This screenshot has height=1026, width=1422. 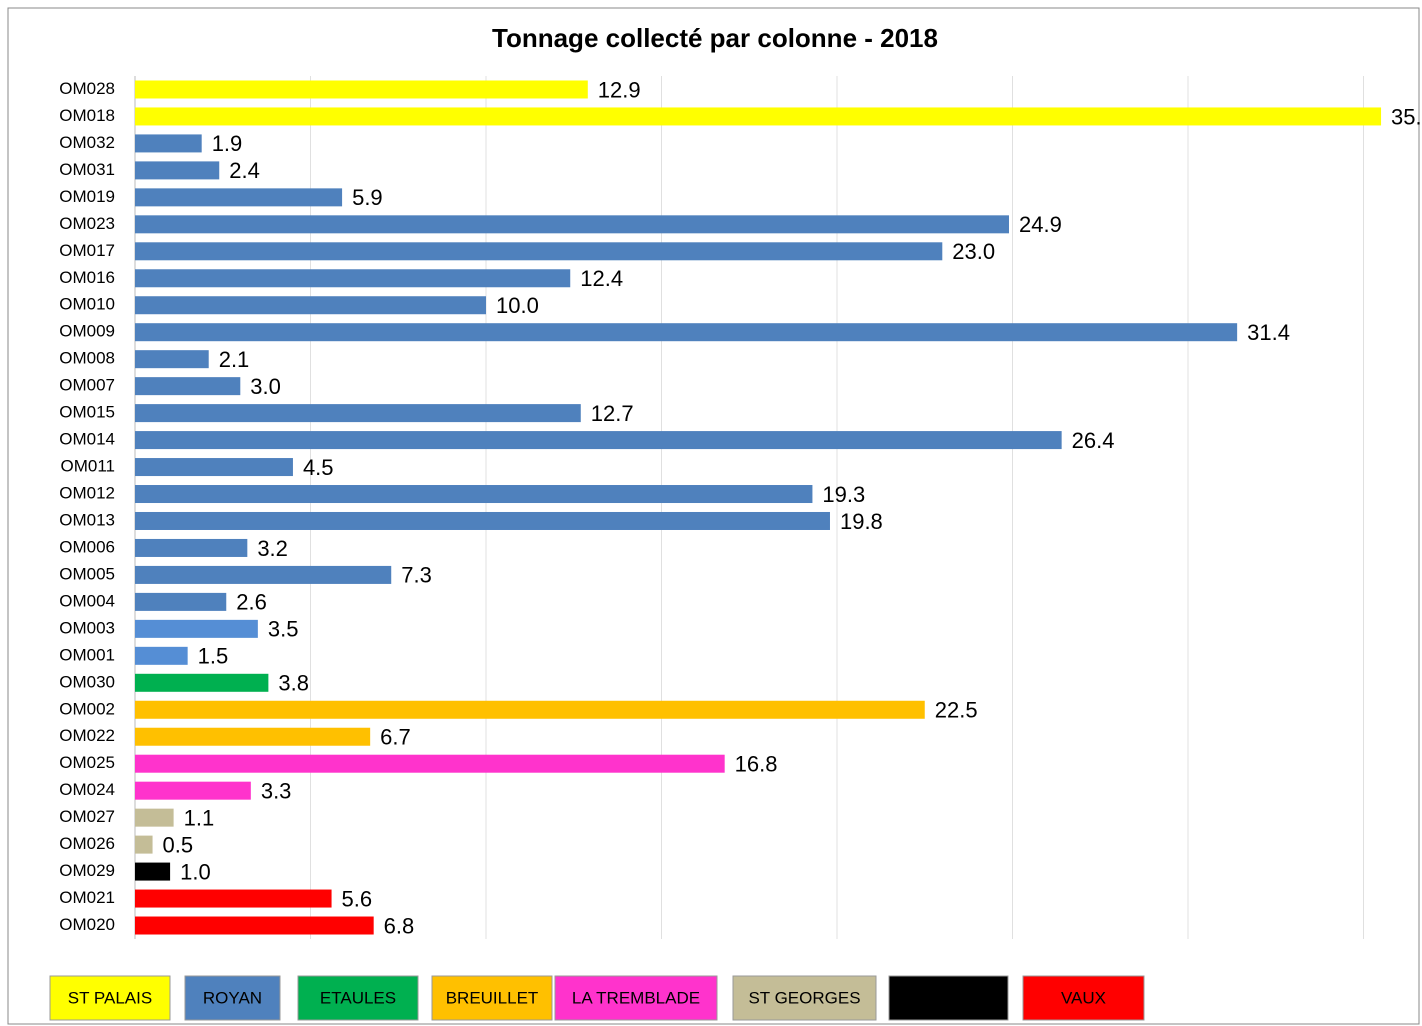 I want to click on value-label: 5.9, so click(x=367, y=197).